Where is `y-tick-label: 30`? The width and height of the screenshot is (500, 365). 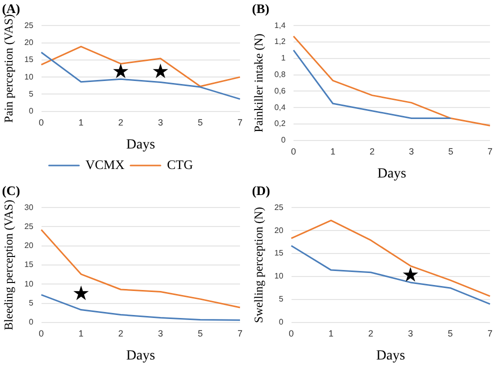 y-tick-label: 30 is located at coordinates (29, 207).